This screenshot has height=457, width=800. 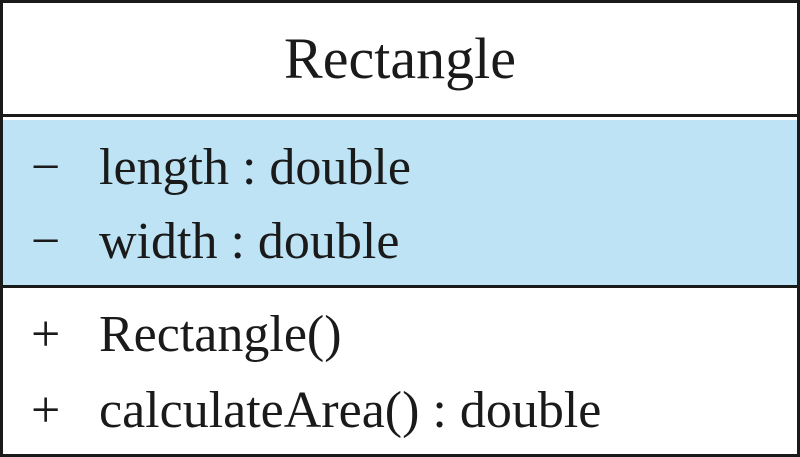 I want to click on attribute-row-length: − length : double, so click(x=221, y=168).